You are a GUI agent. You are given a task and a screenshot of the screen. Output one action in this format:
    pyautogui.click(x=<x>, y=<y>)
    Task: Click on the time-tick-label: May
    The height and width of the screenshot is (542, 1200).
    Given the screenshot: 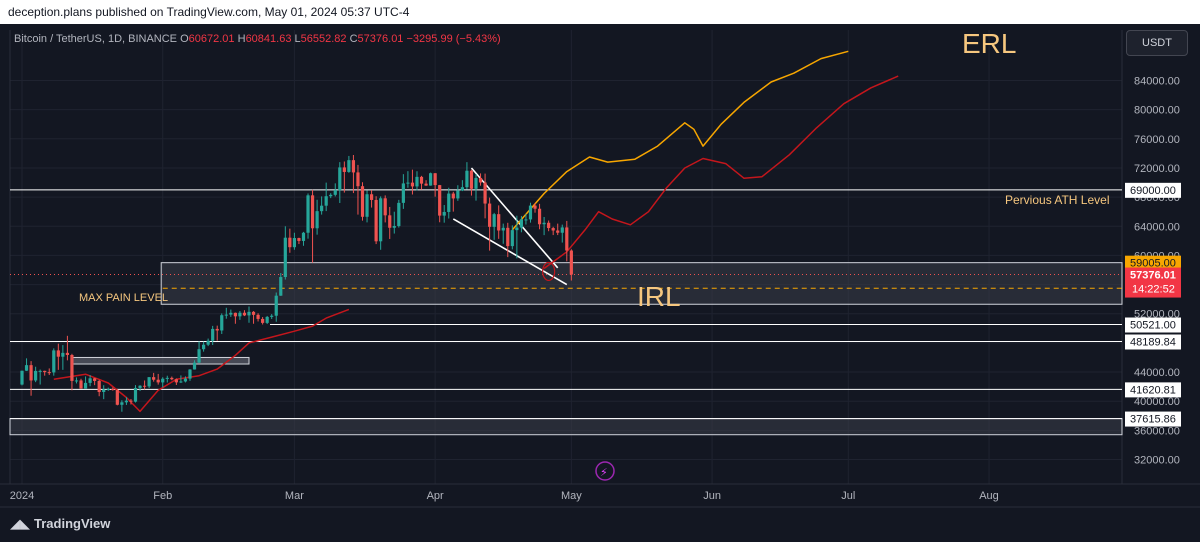 What is the action you would take?
    pyautogui.click(x=571, y=496)
    